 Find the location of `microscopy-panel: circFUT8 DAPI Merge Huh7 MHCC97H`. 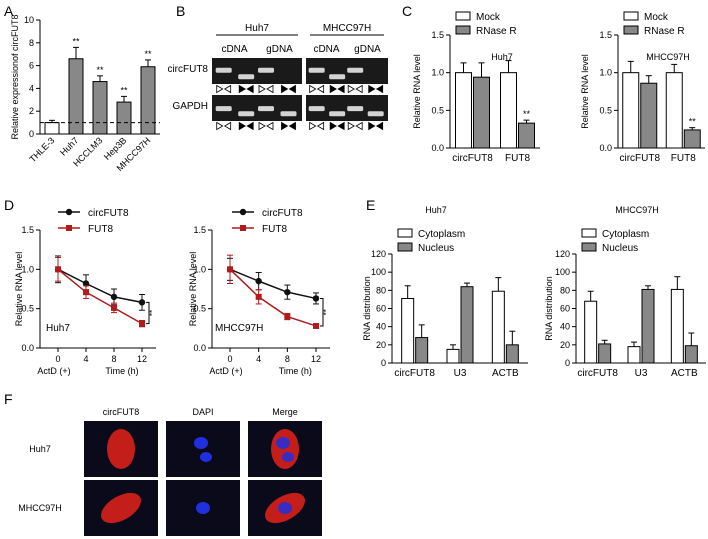

microscopy-panel: circFUT8 DAPI Merge Huh7 MHCC97H is located at coordinates (170, 471).